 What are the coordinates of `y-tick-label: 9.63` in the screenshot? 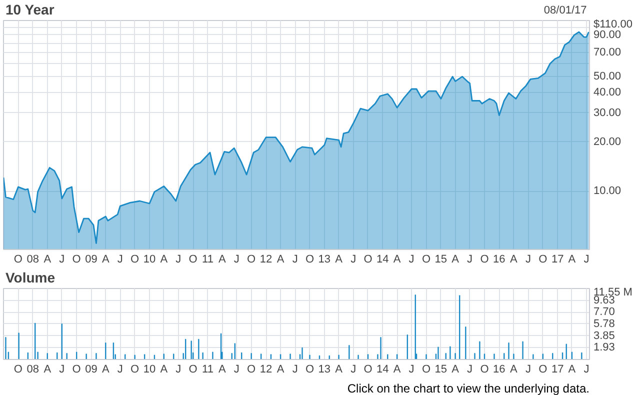 It's located at (604, 300).